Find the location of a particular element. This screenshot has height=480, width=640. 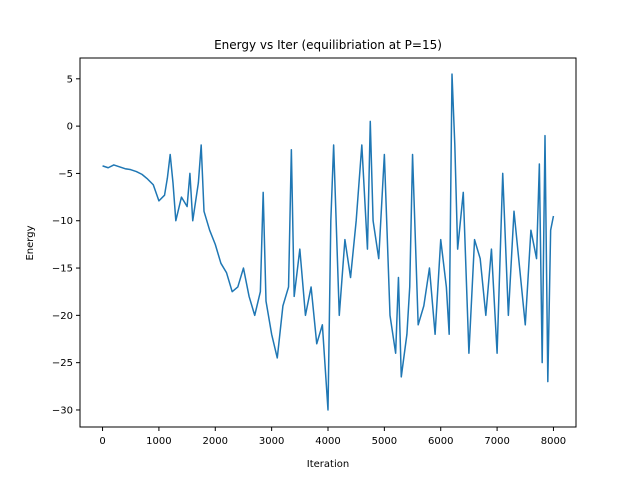

x-axis: 0 1000 2000 3000 4000 5000 6000 7000 8000 is located at coordinates (332, 437).